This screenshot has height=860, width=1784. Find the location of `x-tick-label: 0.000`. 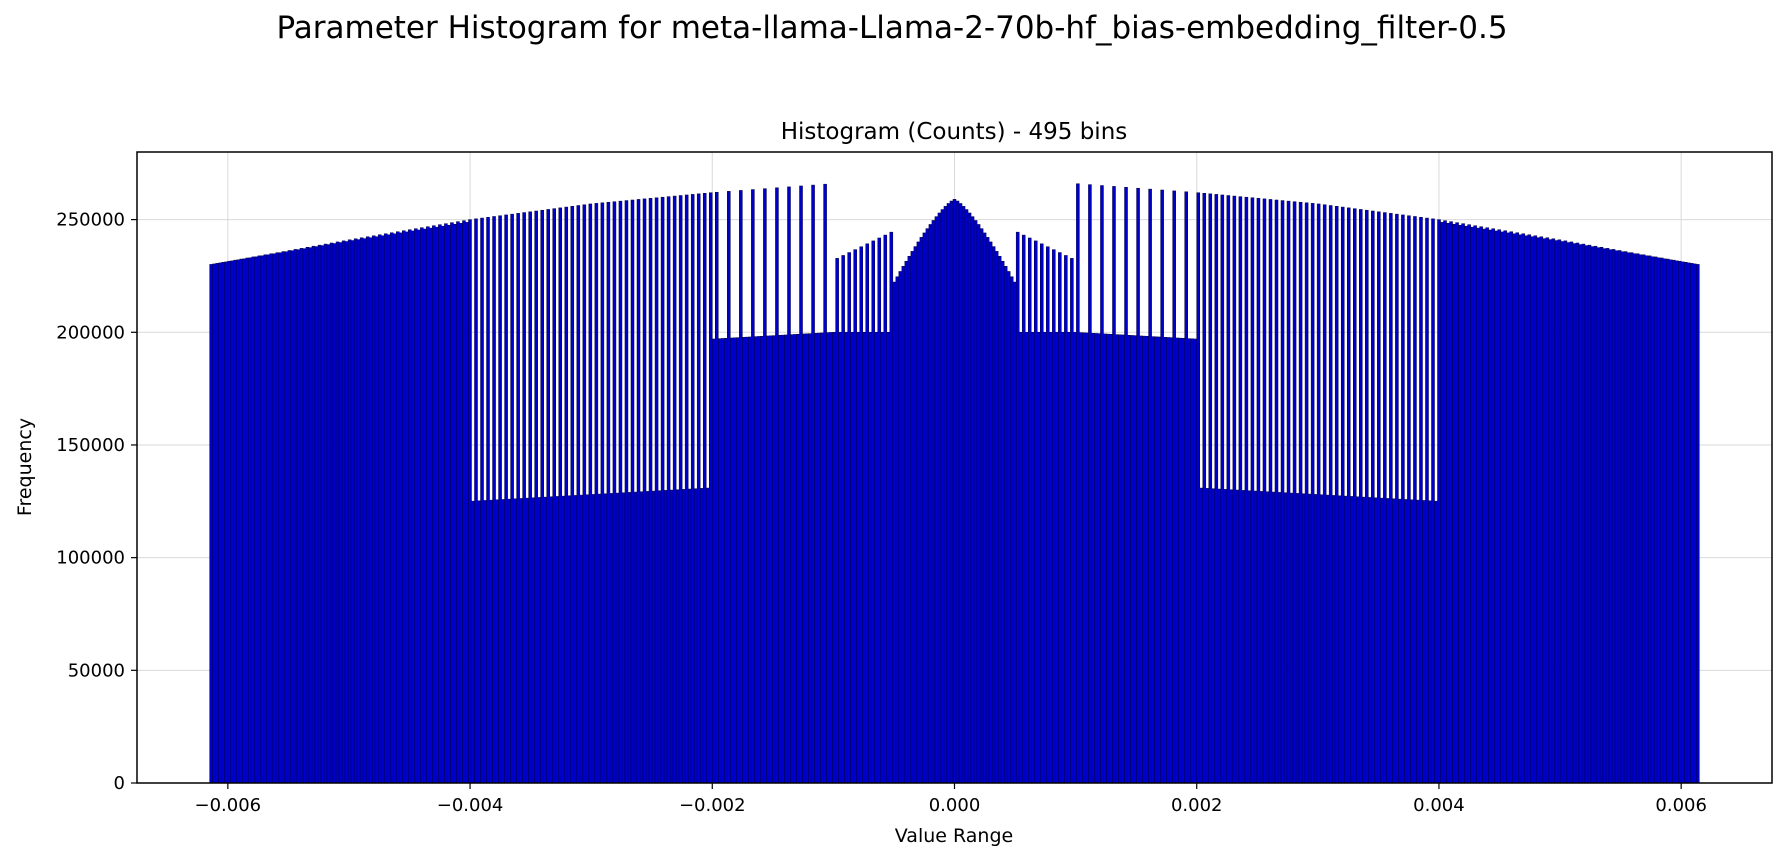

x-tick-label: 0.000 is located at coordinates (955, 805).